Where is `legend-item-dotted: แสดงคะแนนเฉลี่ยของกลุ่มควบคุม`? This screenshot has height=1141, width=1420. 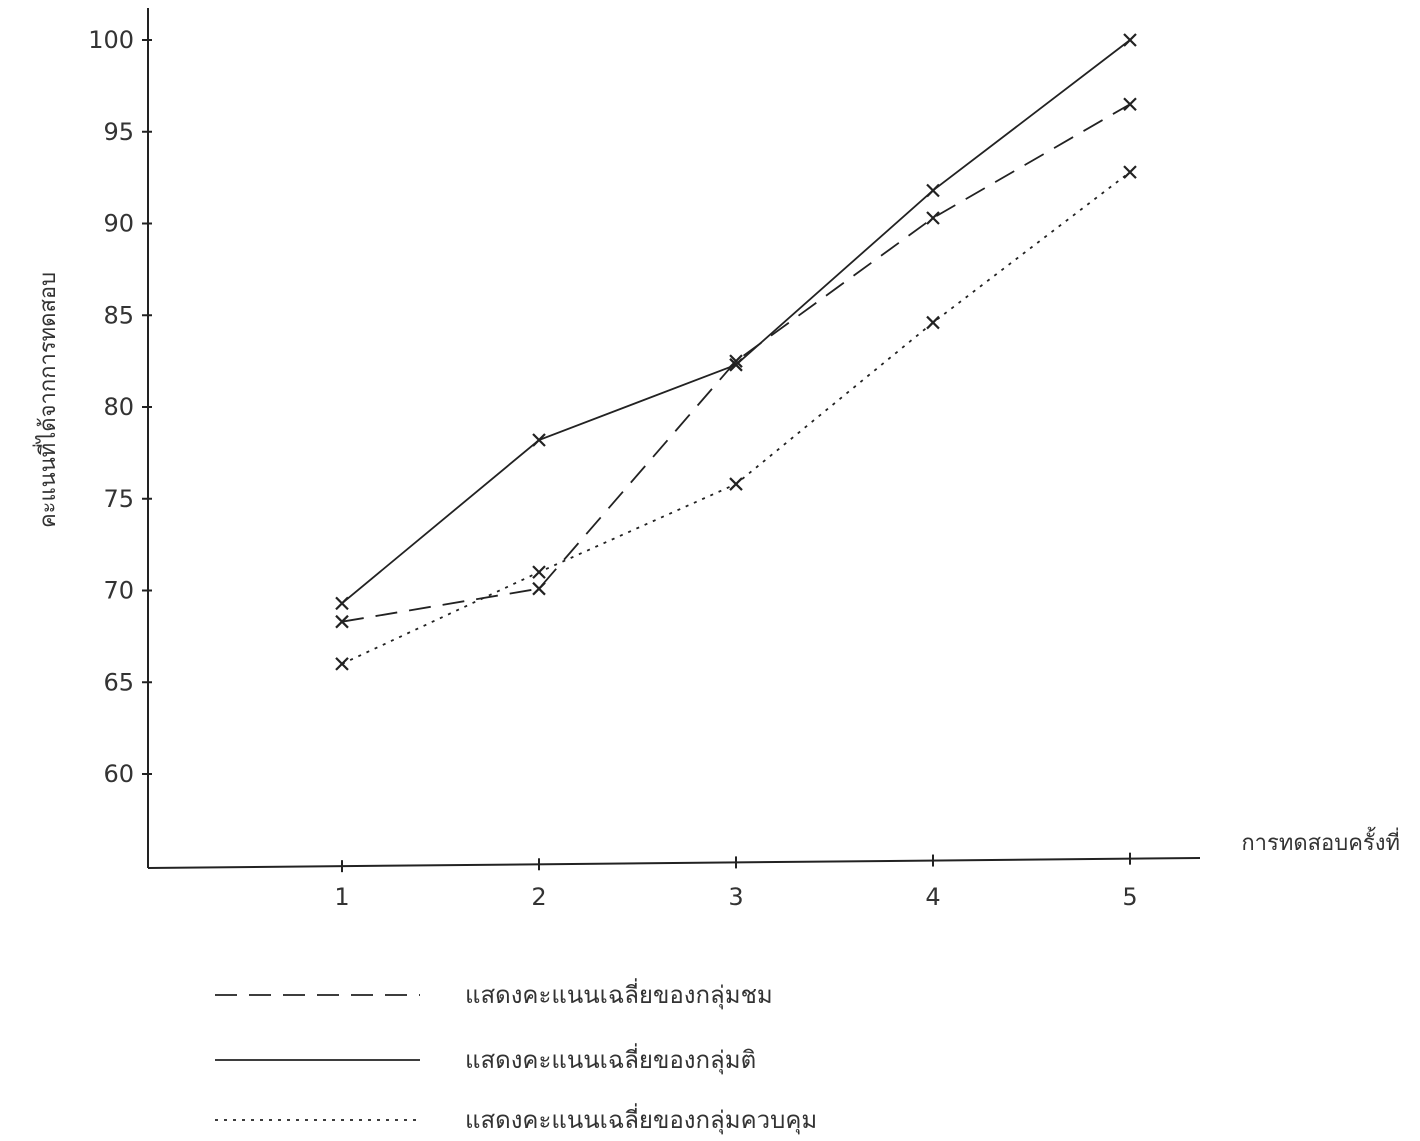 legend-item-dotted: แสดงคะแนนเฉลี่ยของกลุ่มควบคุม is located at coordinates (516, 1119).